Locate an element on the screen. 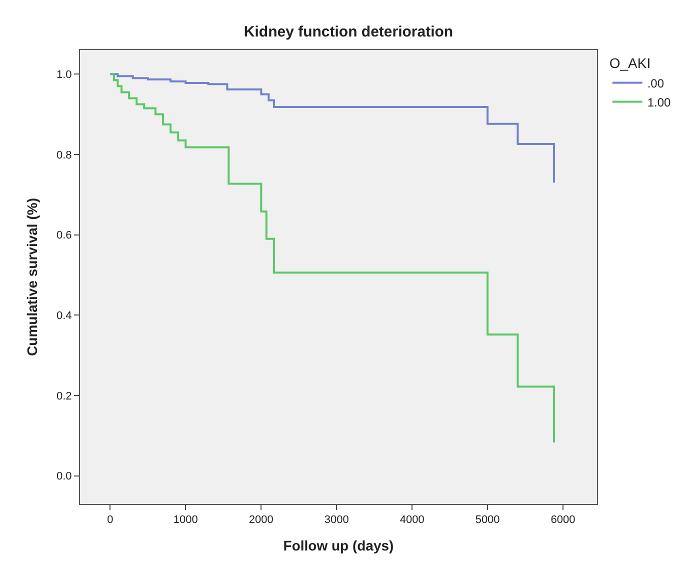  x-tick-label: 4000 is located at coordinates (412, 520).